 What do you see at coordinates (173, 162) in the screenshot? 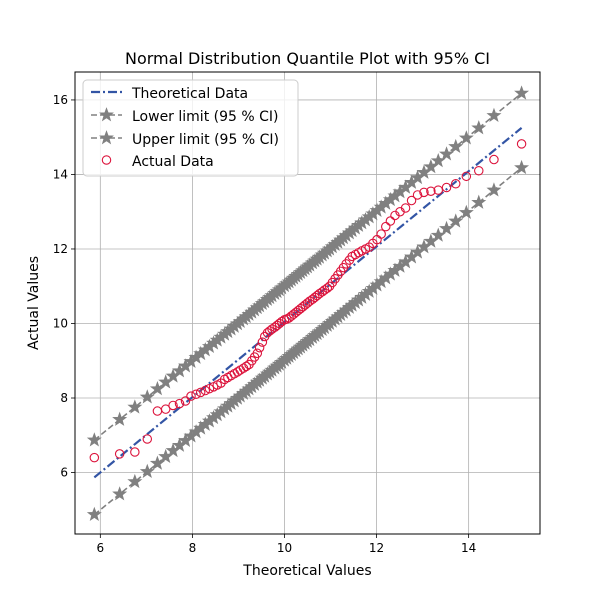
I see `legend-label-actual: Actual Data` at bounding box center [173, 162].